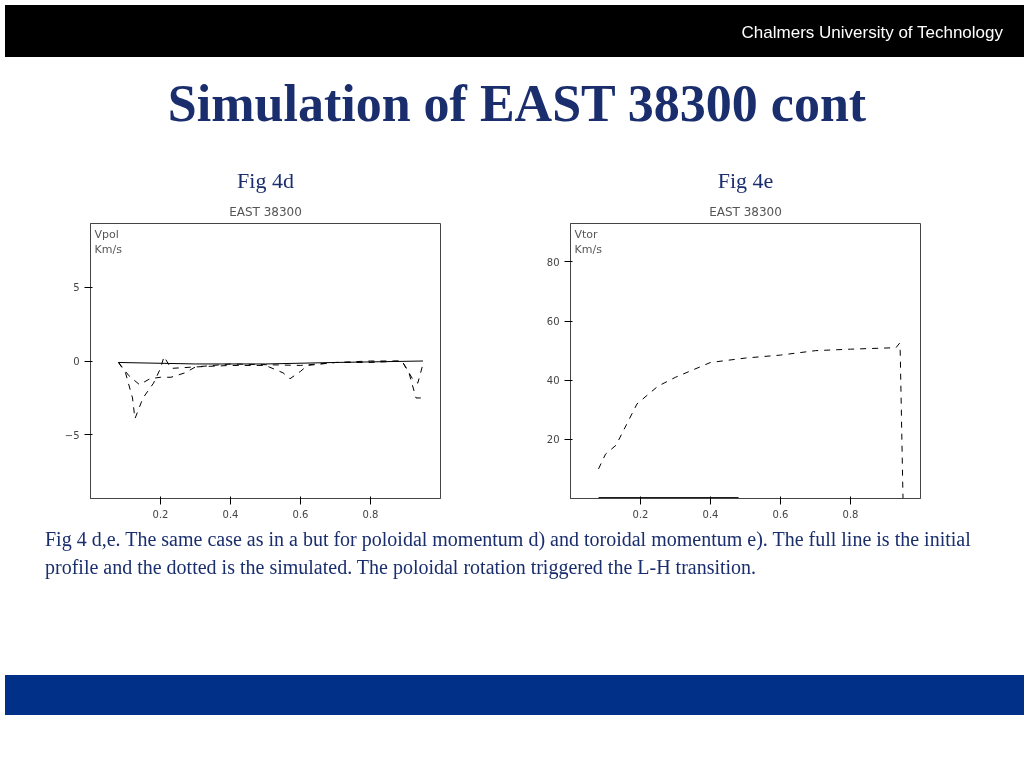  What do you see at coordinates (553, 322) in the screenshot?
I see `y-tick-label: 60` at bounding box center [553, 322].